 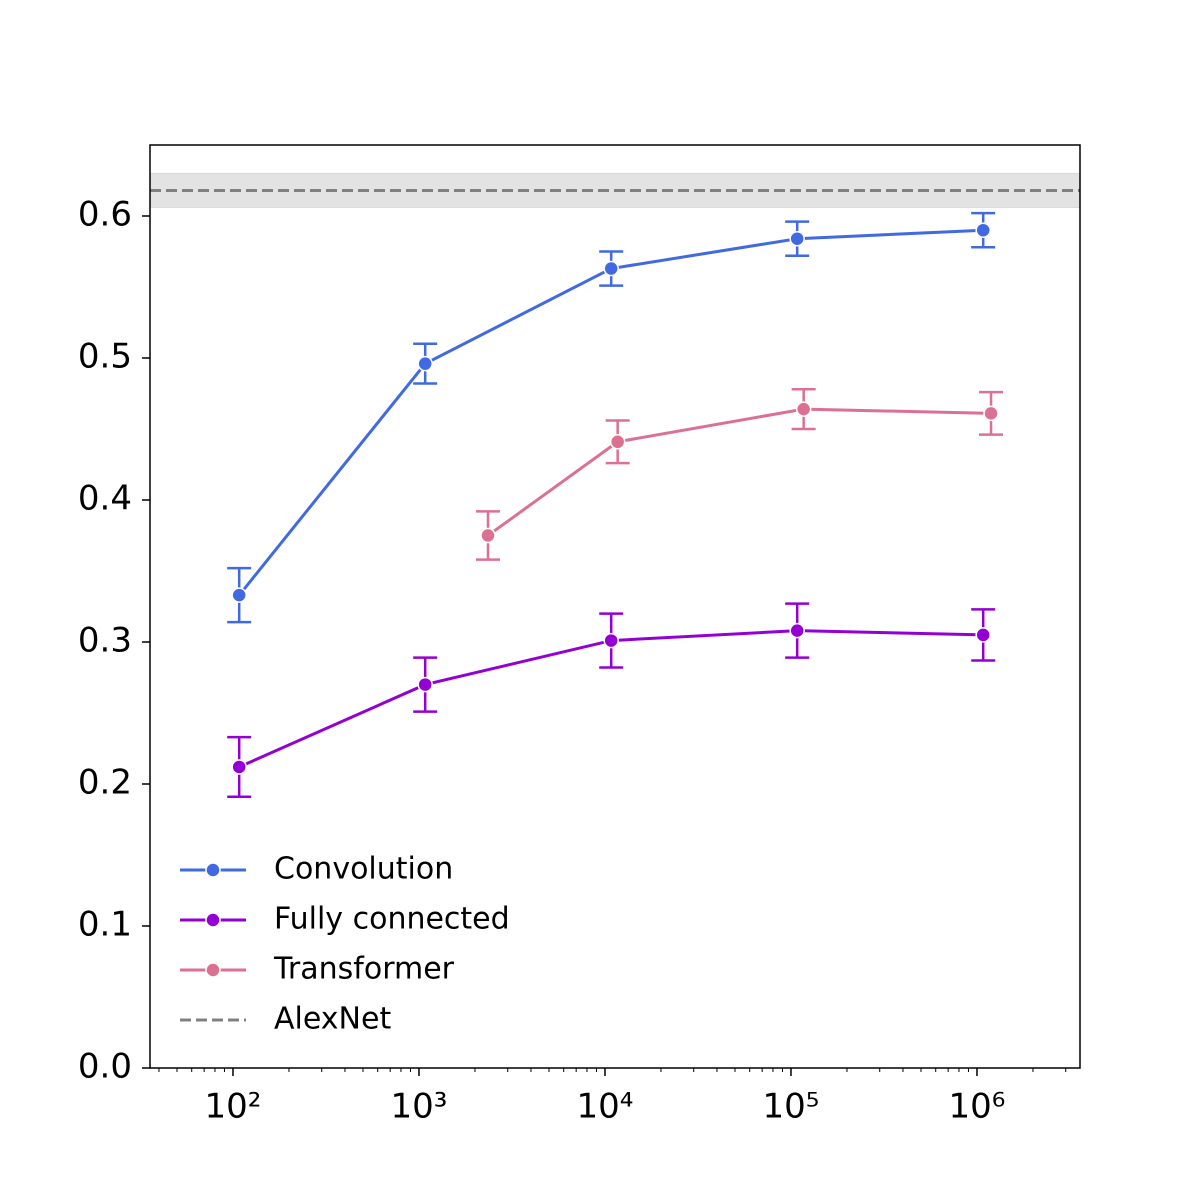 What do you see at coordinates (363, 869) in the screenshot?
I see `legend-label: Convolution` at bounding box center [363, 869].